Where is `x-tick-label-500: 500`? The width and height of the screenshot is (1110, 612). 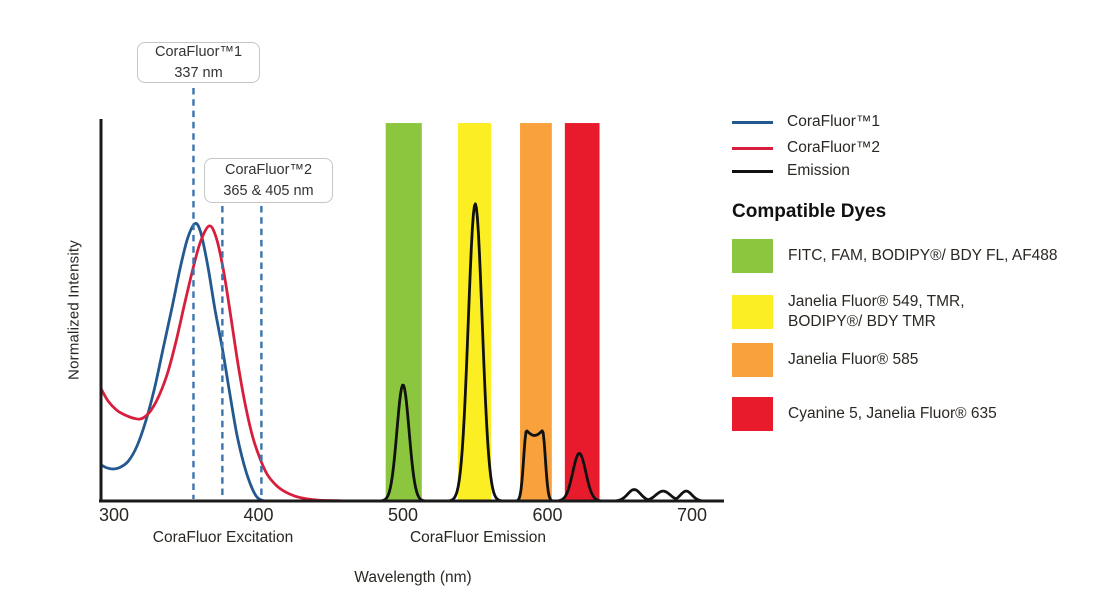 x-tick-label-500: 500 is located at coordinates (403, 515).